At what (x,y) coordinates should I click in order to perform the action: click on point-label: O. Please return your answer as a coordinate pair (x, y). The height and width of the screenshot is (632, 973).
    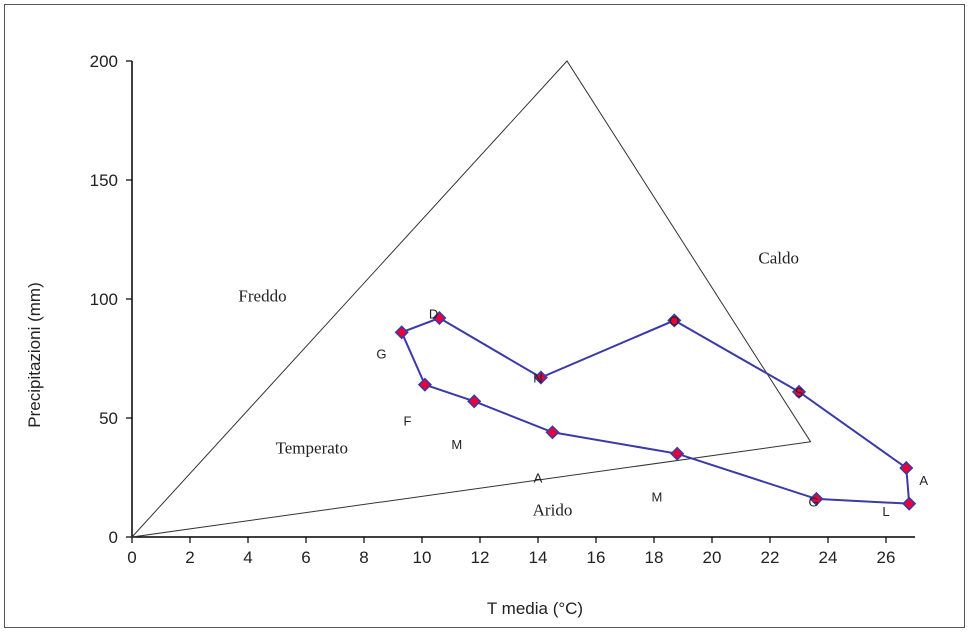
    Looking at the image, I should click on (674, 320).